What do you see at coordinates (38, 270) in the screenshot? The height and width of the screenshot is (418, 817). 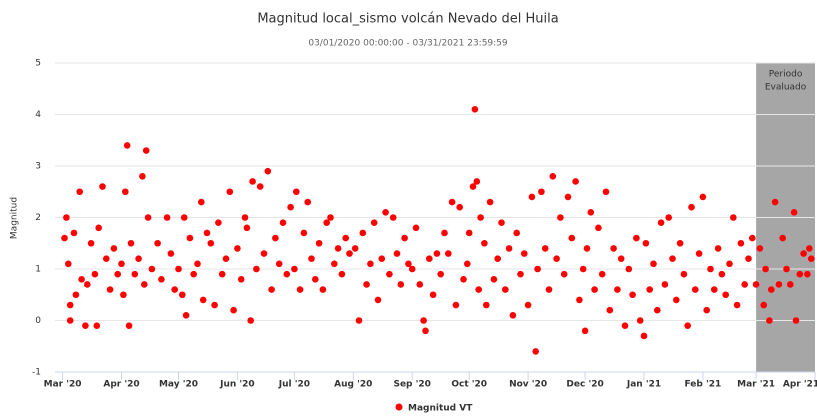 I see `y-tick-label: 1` at bounding box center [38, 270].